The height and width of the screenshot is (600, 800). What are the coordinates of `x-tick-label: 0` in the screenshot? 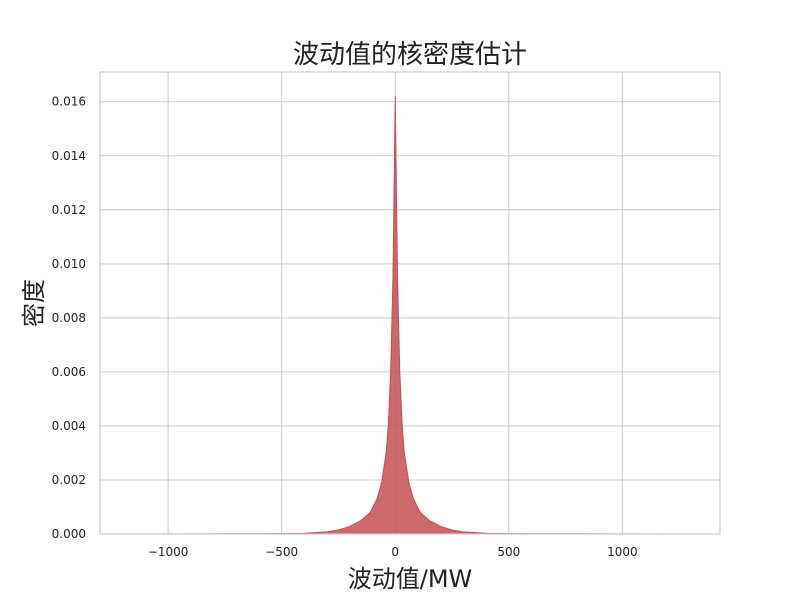 It's located at (395, 552).